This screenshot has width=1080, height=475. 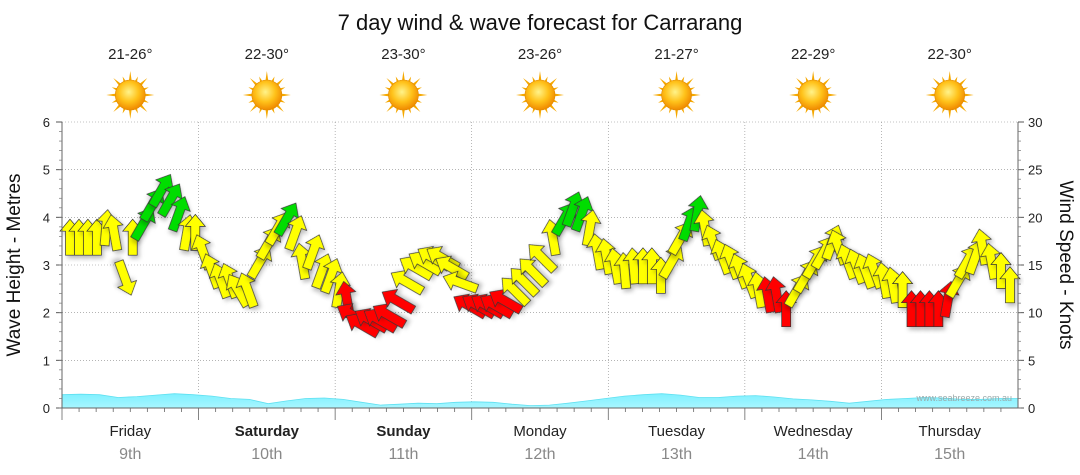 I want to click on day-date: 11th, so click(x=403, y=454).